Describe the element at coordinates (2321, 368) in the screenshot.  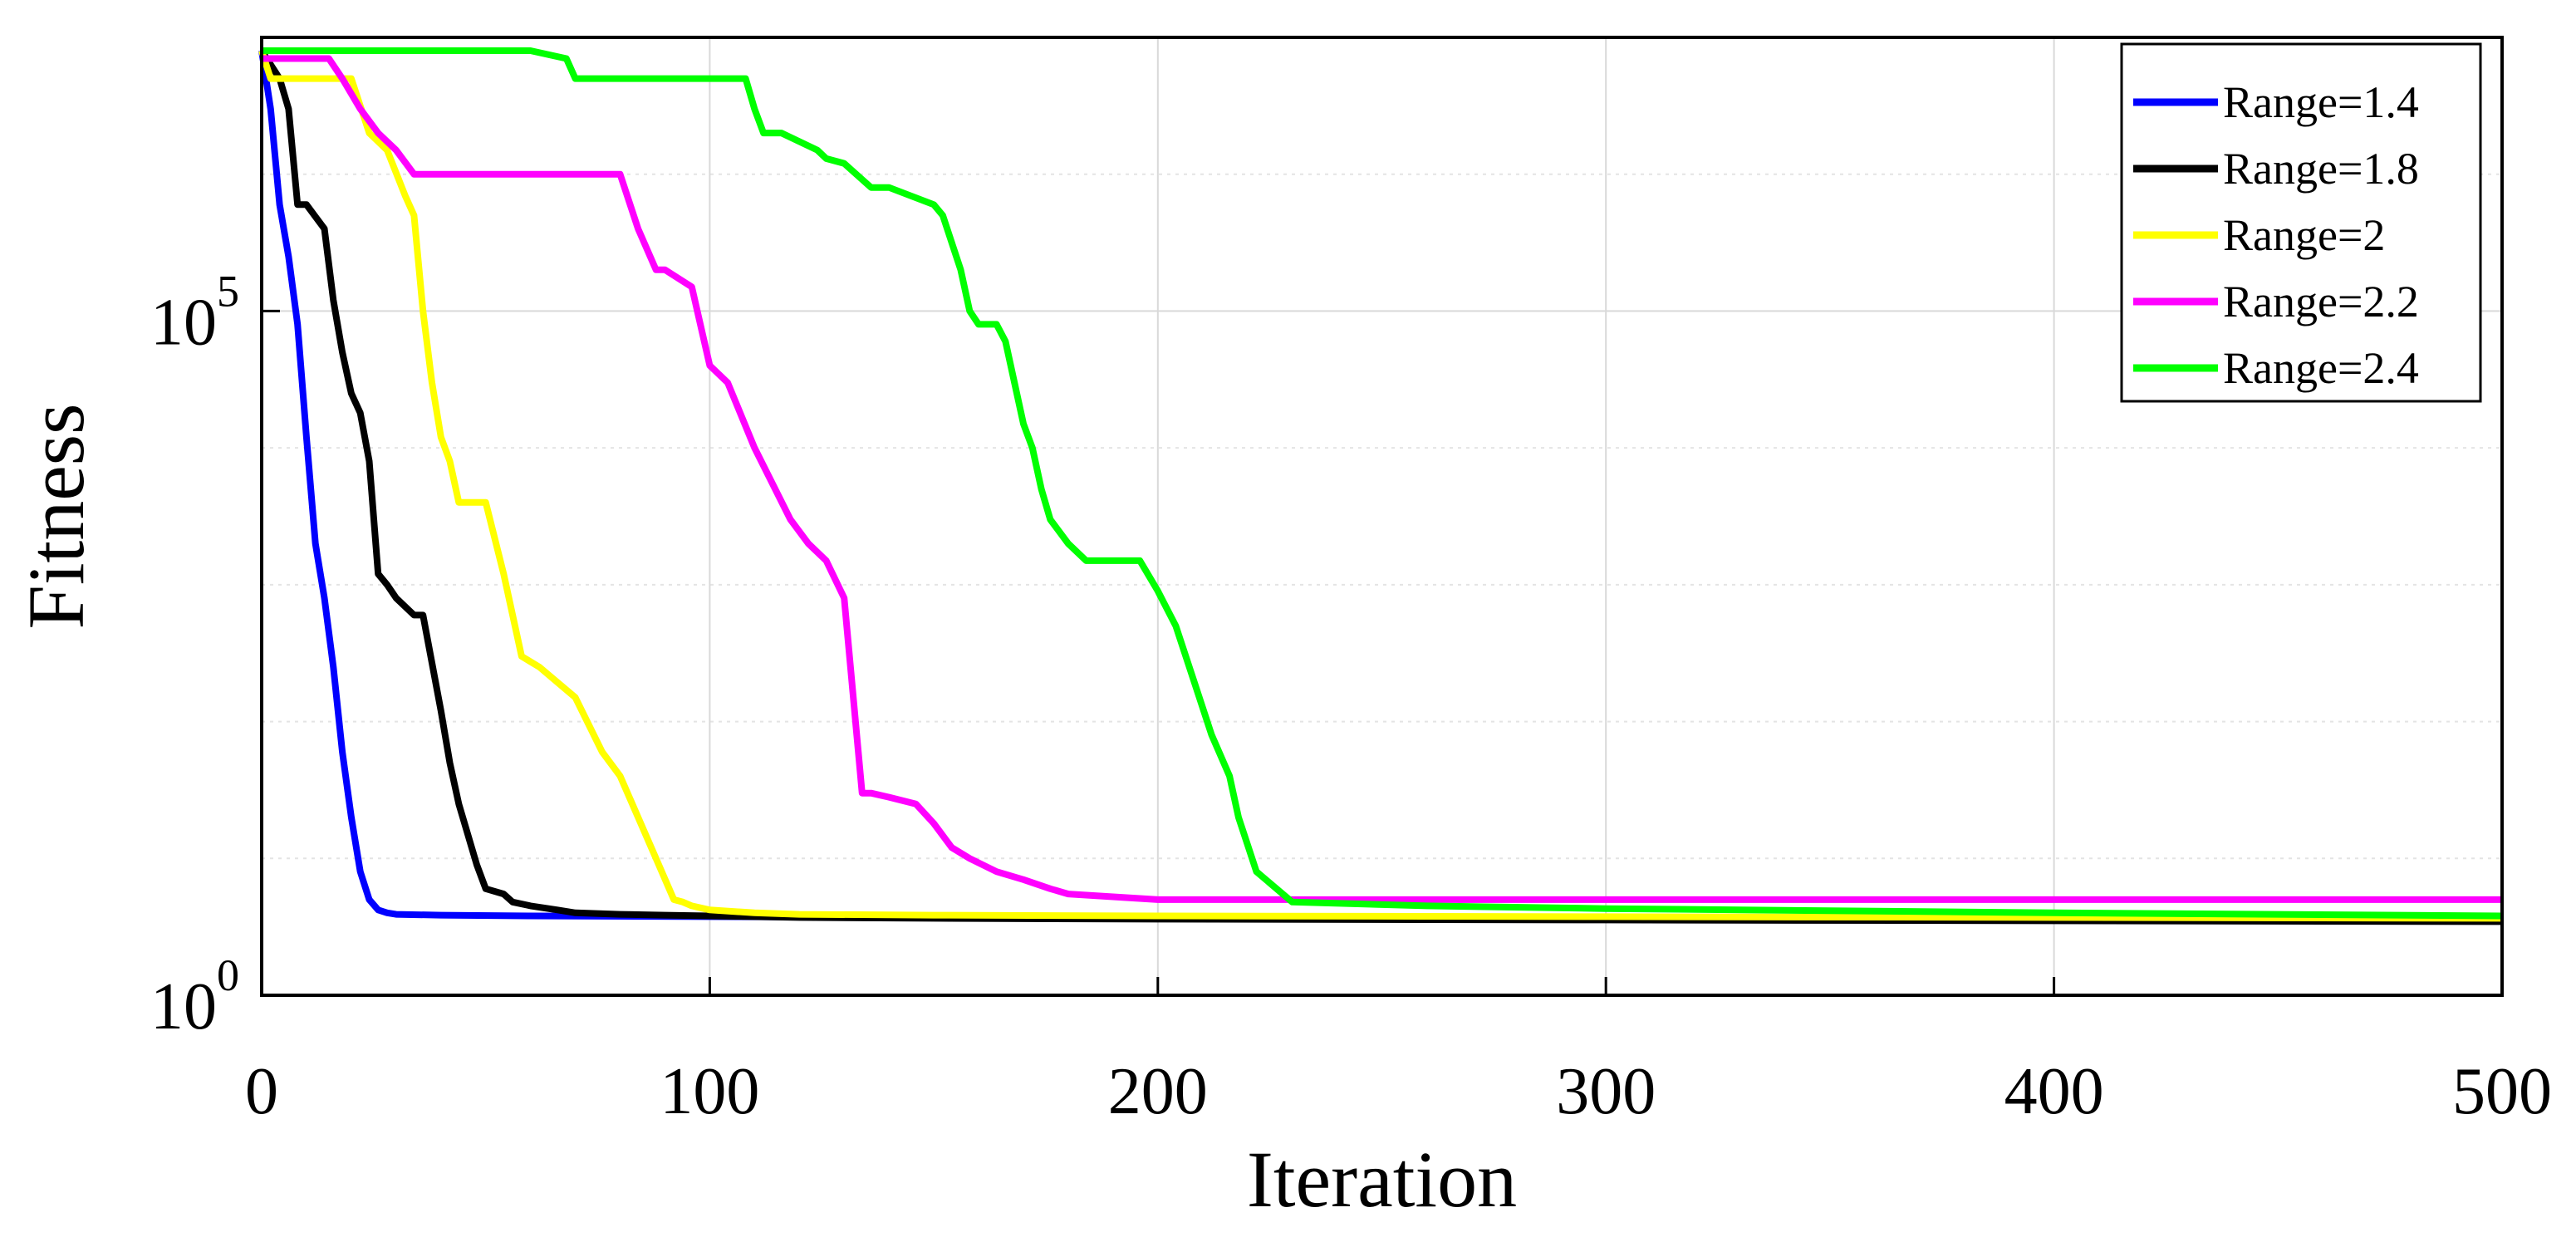
I see `legend-label: Range=2.4` at that location.